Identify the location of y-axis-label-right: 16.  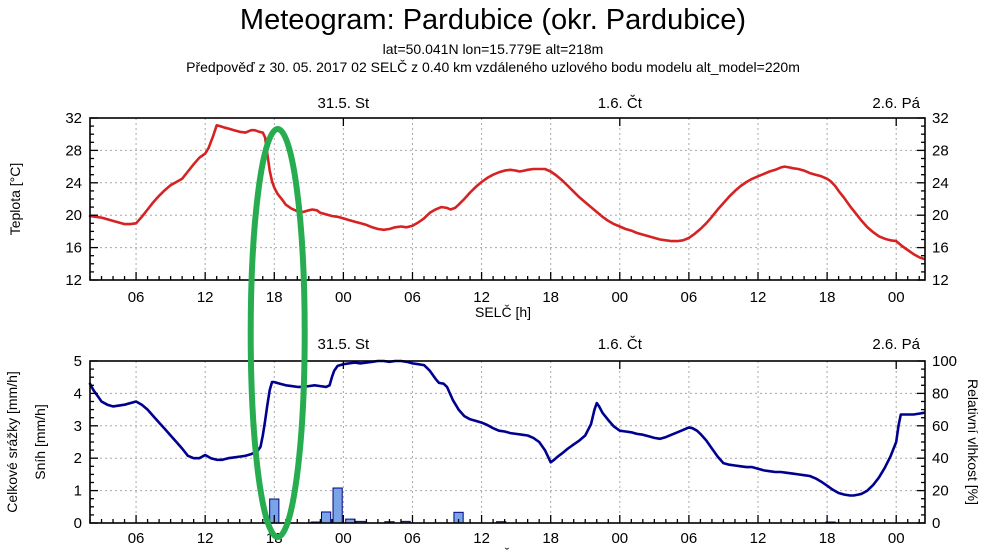
(940, 248).